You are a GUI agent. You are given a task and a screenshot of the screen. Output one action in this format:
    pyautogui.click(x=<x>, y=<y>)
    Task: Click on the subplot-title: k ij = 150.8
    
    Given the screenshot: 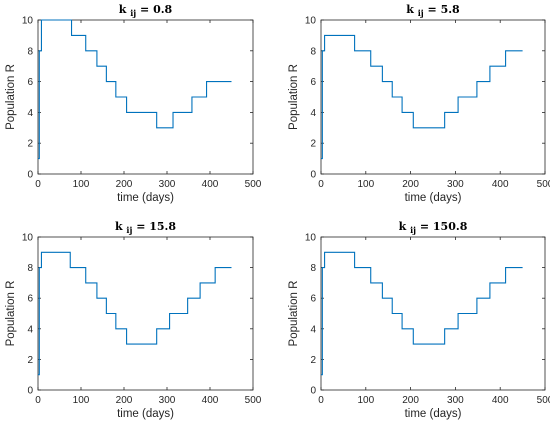 What is the action you would take?
    pyautogui.click(x=433, y=227)
    